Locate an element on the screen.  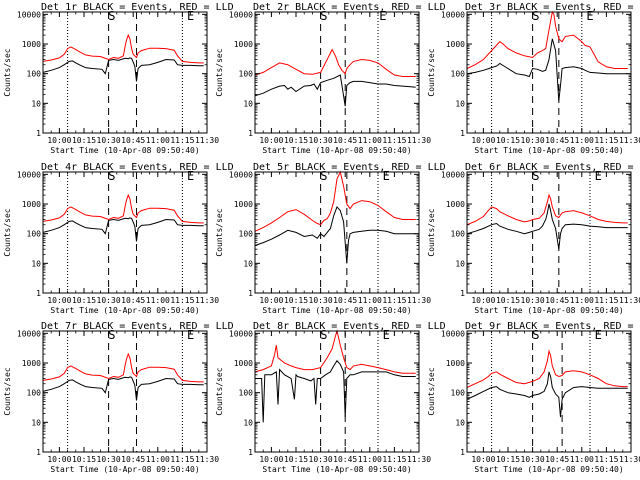
panel-title: Det 1r BLACK = Events, RED = LLD is located at coordinates (137, 7).